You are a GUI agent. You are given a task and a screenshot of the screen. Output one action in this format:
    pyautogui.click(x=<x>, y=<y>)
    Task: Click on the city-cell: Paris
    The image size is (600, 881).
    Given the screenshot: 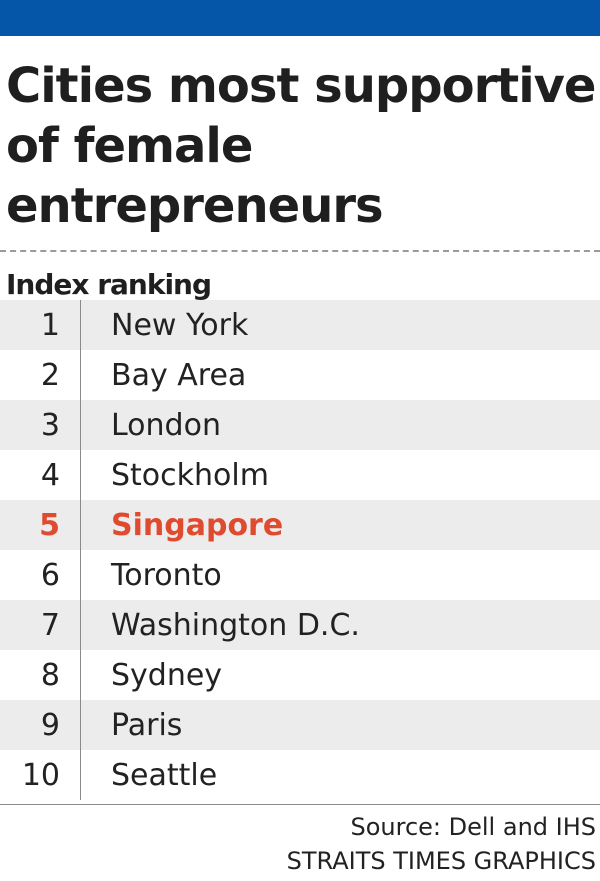 What is the action you would take?
    pyautogui.click(x=147, y=725)
    